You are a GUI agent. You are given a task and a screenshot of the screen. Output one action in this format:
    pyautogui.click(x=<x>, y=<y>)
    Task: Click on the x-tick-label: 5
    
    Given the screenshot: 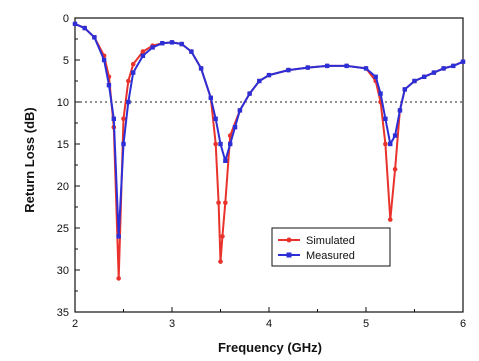 What is the action you would take?
    pyautogui.click(x=366, y=324)
    